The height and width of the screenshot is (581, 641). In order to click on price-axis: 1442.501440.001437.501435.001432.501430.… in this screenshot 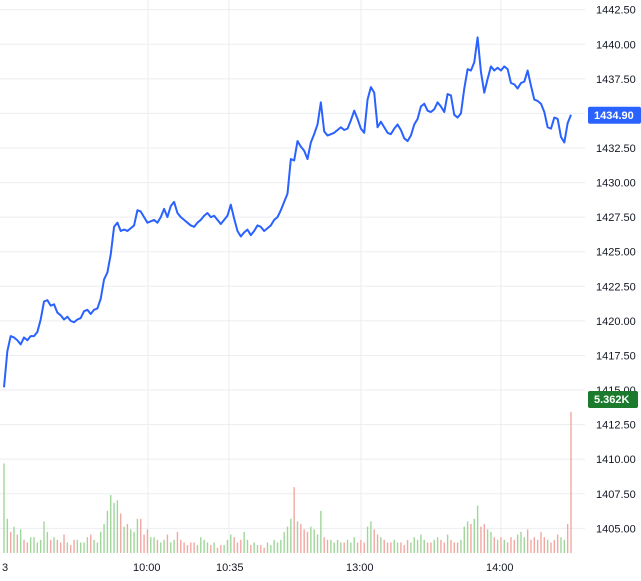, I will do `click(616, 270)`.